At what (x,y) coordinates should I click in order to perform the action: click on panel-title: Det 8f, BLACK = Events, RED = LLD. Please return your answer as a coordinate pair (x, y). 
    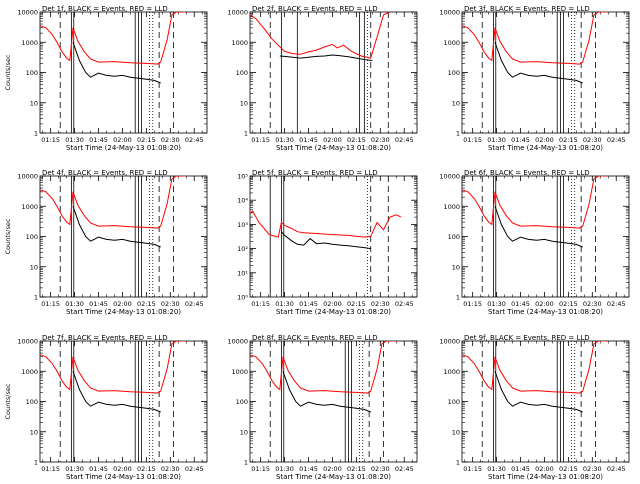
    Looking at the image, I should click on (315, 338).